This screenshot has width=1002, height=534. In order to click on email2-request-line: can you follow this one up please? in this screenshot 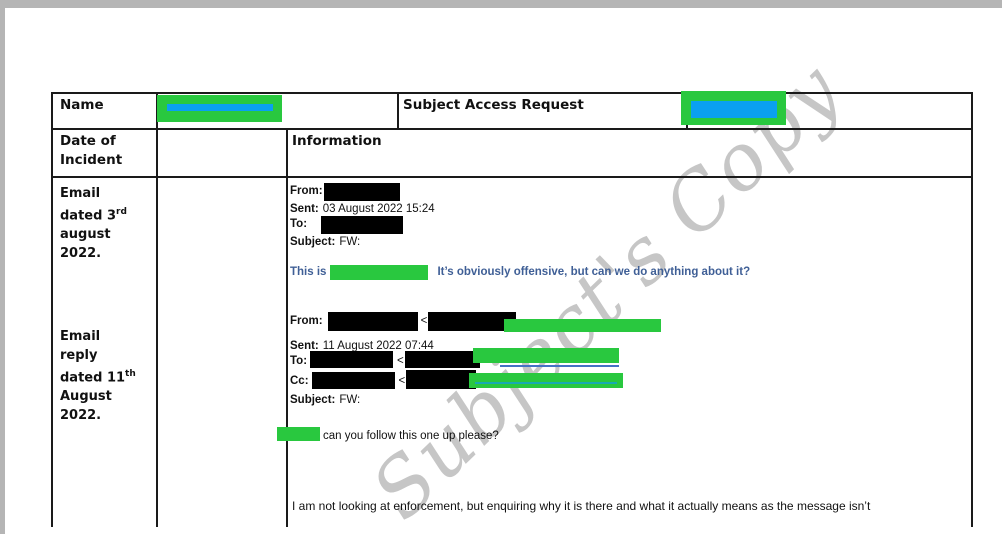, I will do `click(388, 435)`.